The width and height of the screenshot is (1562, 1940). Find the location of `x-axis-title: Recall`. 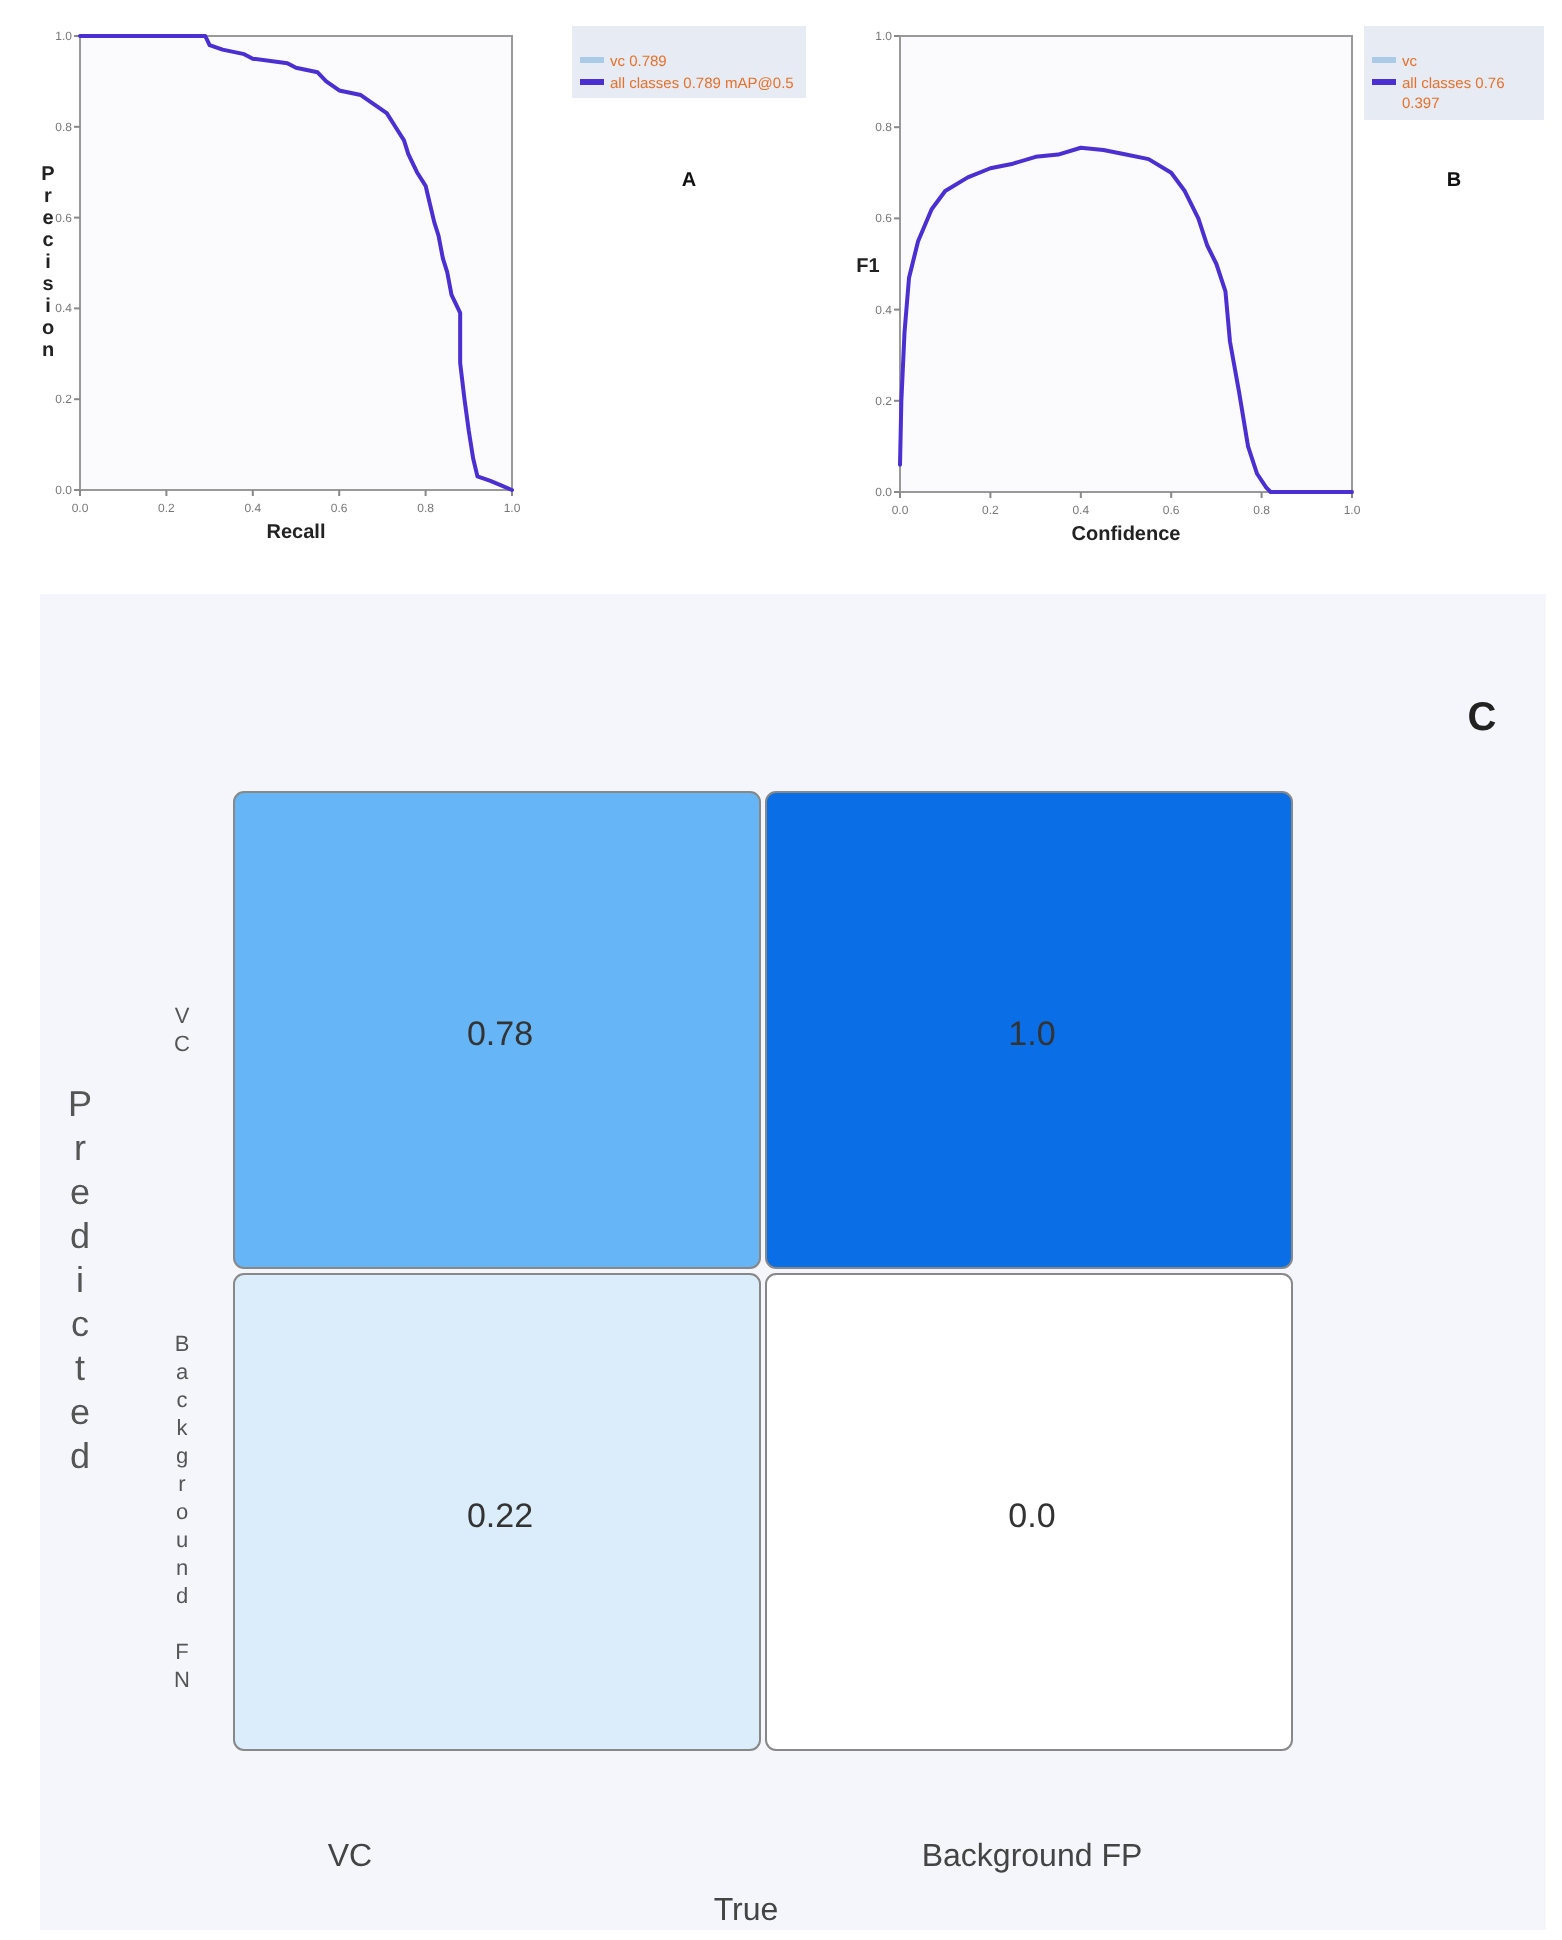

x-axis-title: Recall is located at coordinates (296, 533).